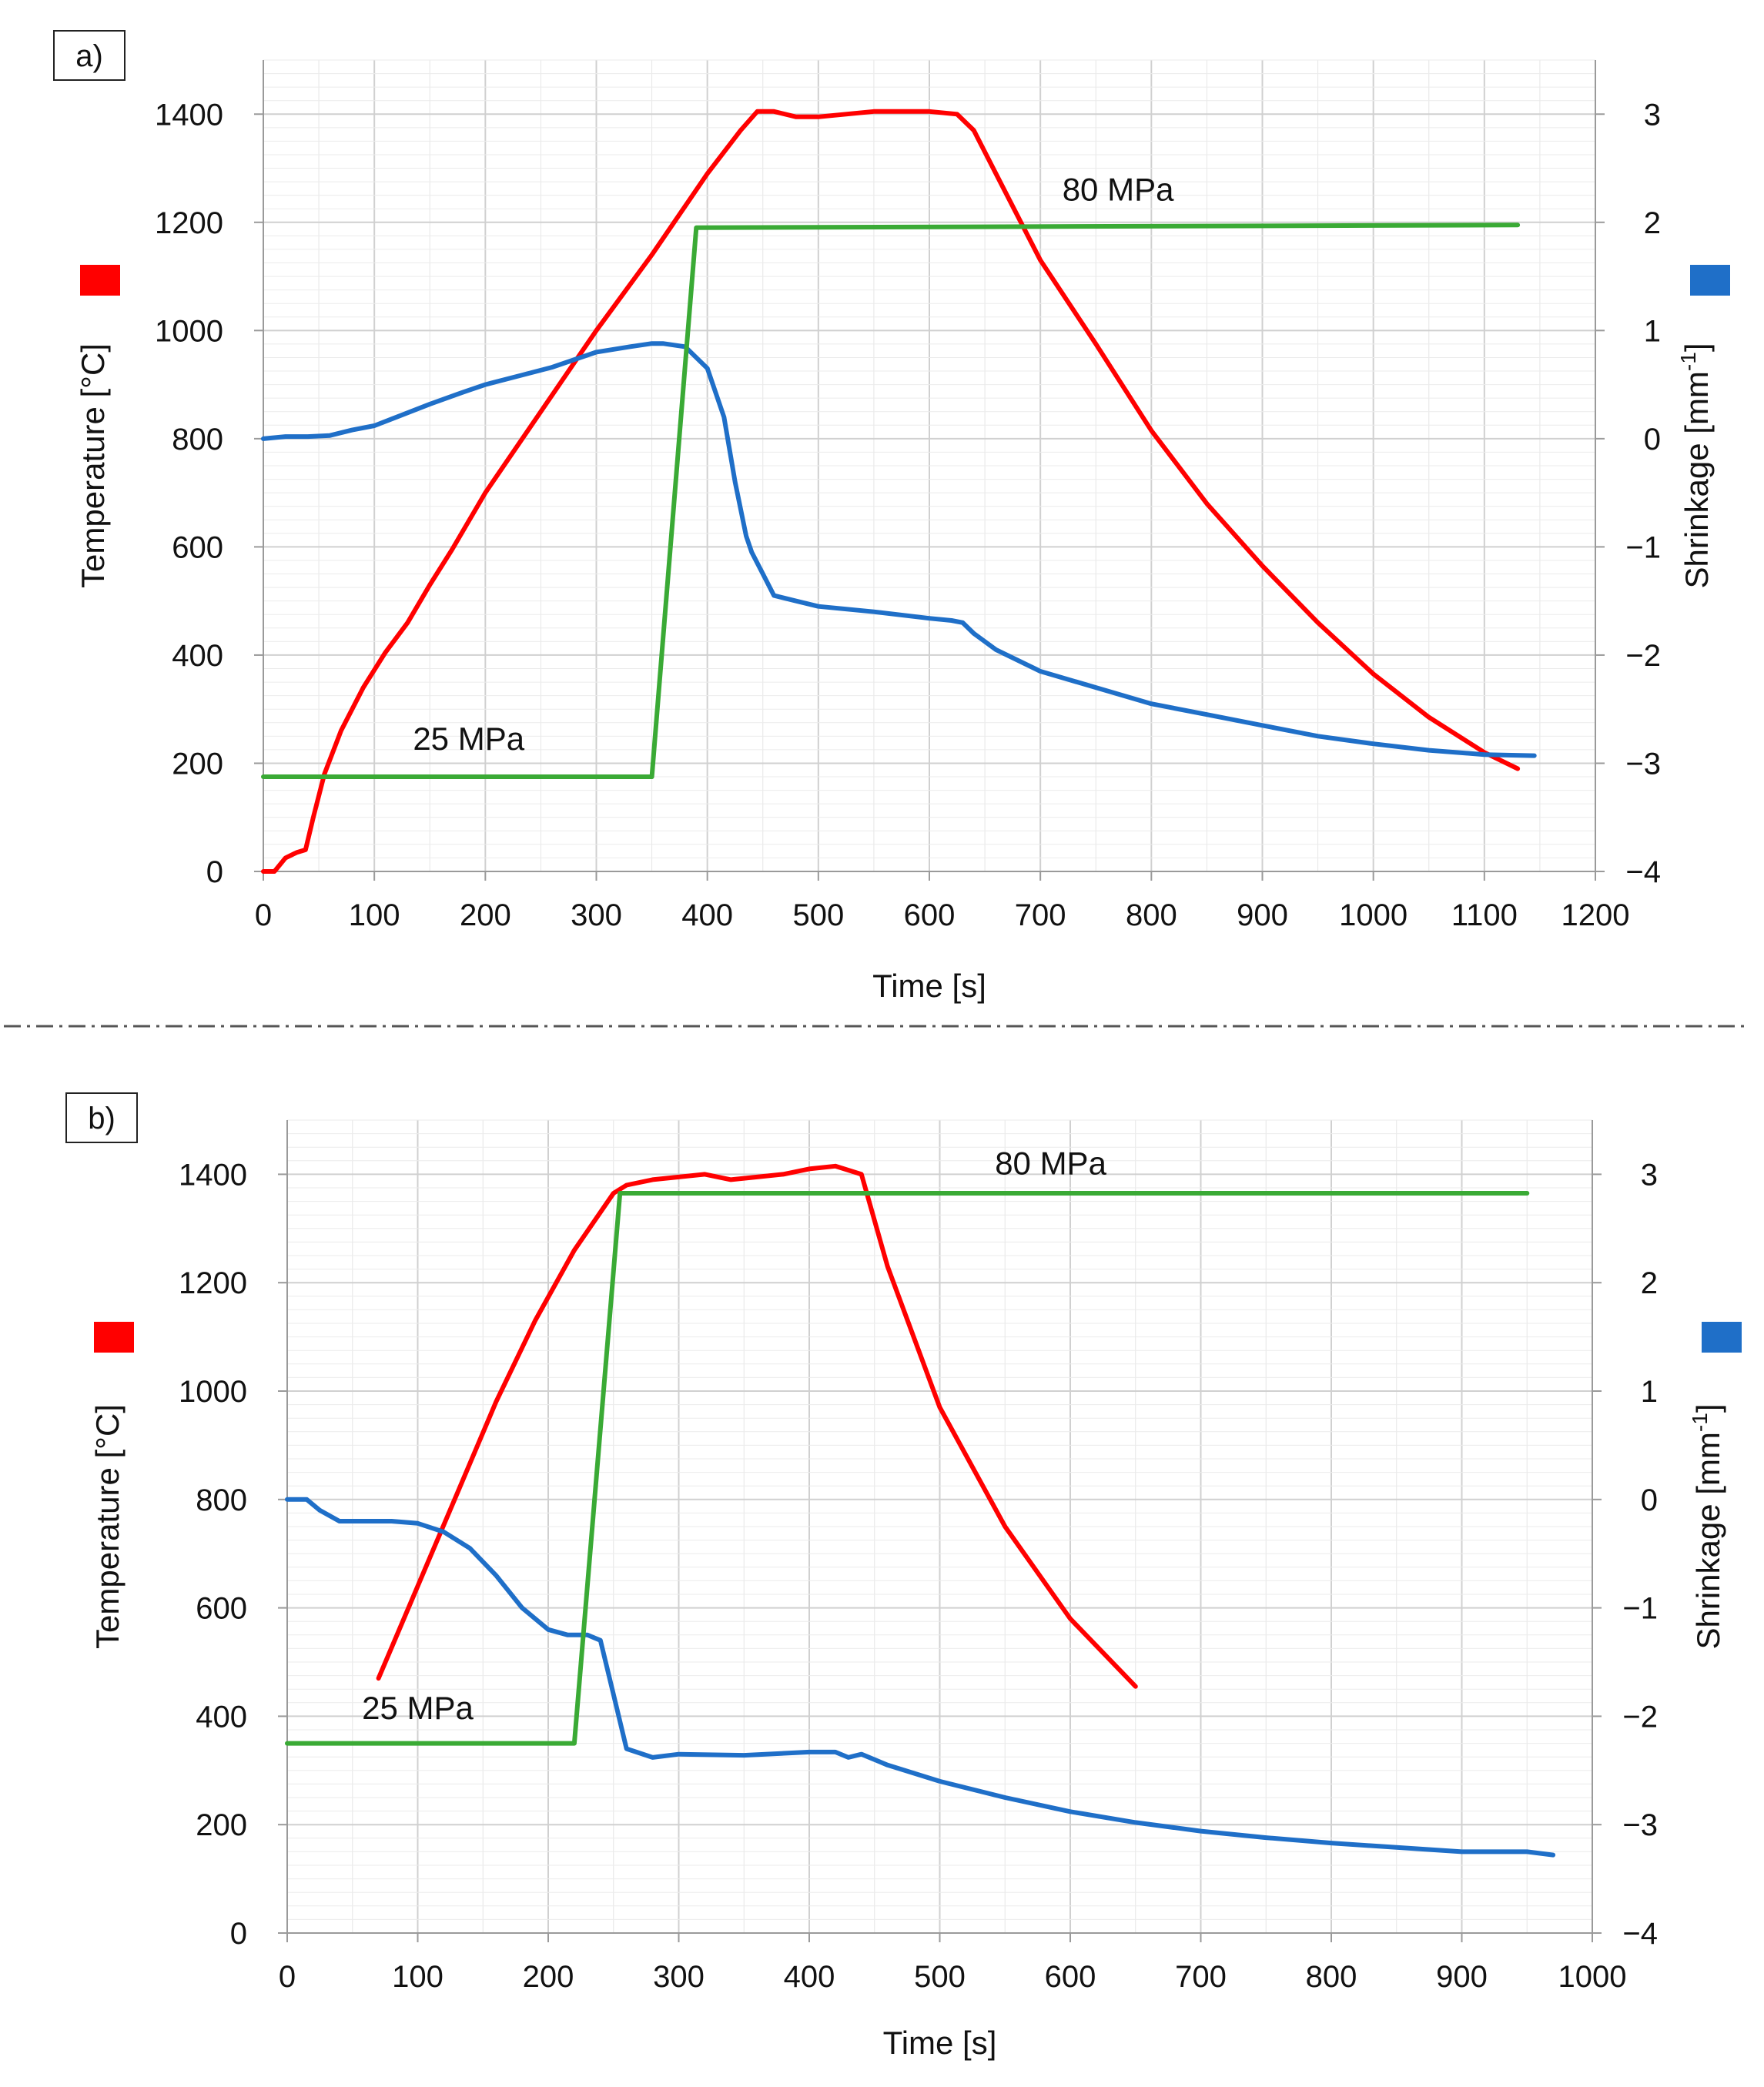 This screenshot has height=2087, width=1764. I want to click on panel-b-x-tick-label: 500, so click(940, 1977).